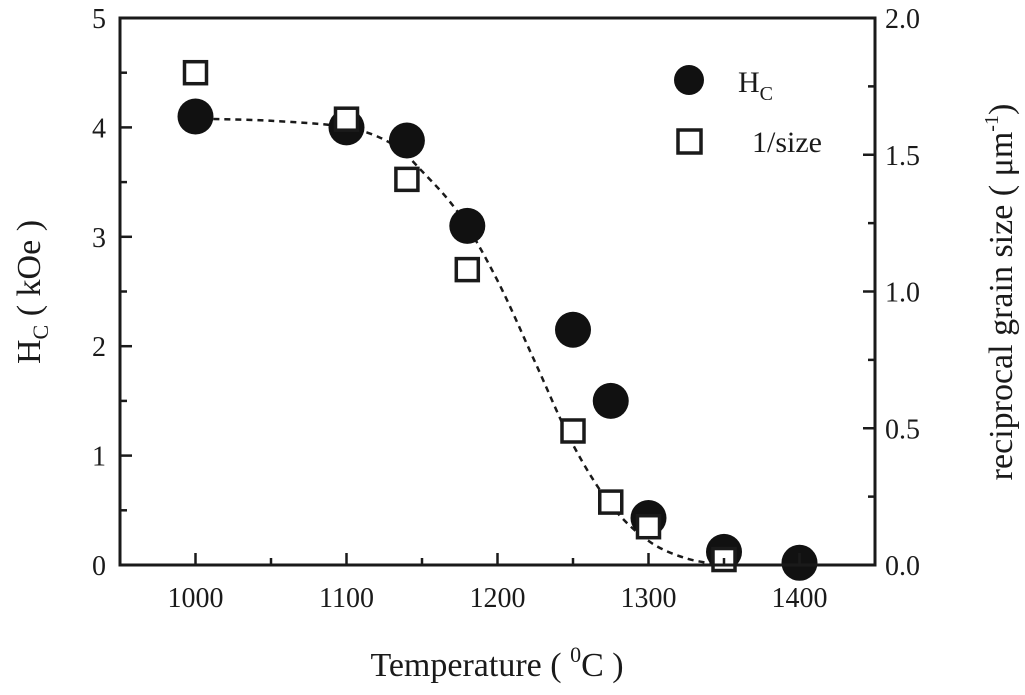  Describe the element at coordinates (902, 156) in the screenshot. I see `y2-tick-label: 1.5` at that location.